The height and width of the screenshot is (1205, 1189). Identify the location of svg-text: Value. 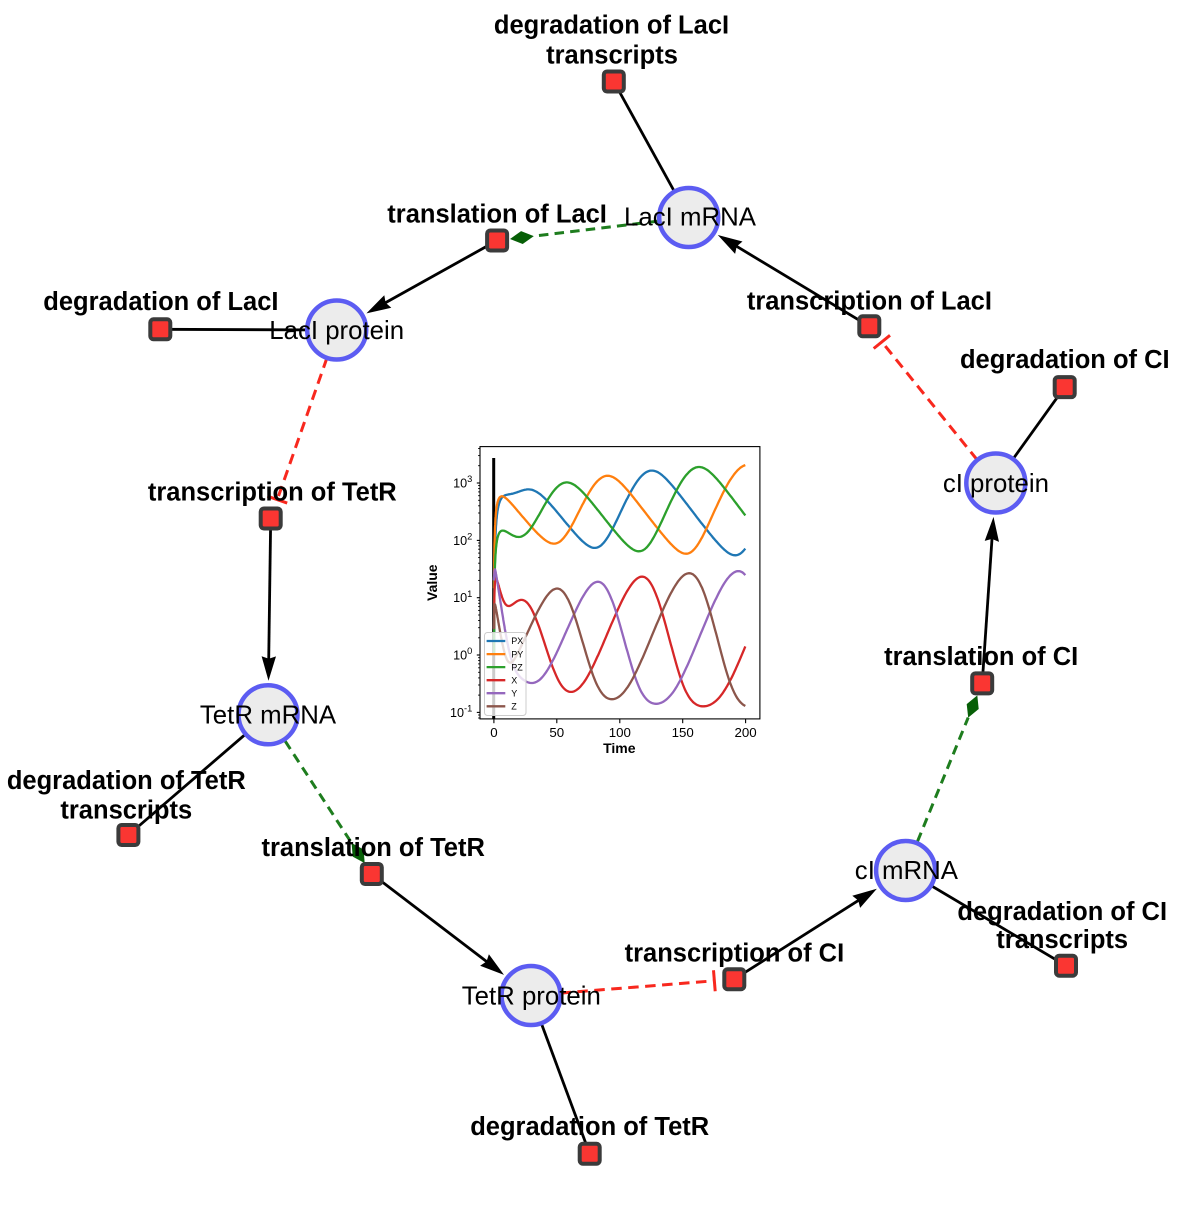
(432, 582).